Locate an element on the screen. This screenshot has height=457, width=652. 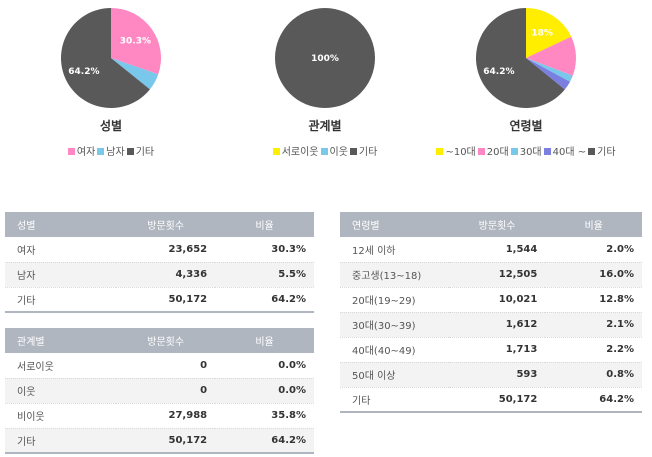
row-label: 12세 이하 is located at coordinates (394, 250).